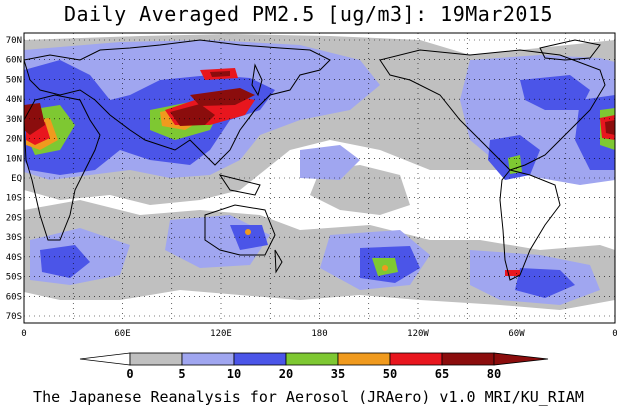 The image size is (617, 414). What do you see at coordinates (14, 317) in the screenshot?
I see `lat-label: 70S` at bounding box center [14, 317].